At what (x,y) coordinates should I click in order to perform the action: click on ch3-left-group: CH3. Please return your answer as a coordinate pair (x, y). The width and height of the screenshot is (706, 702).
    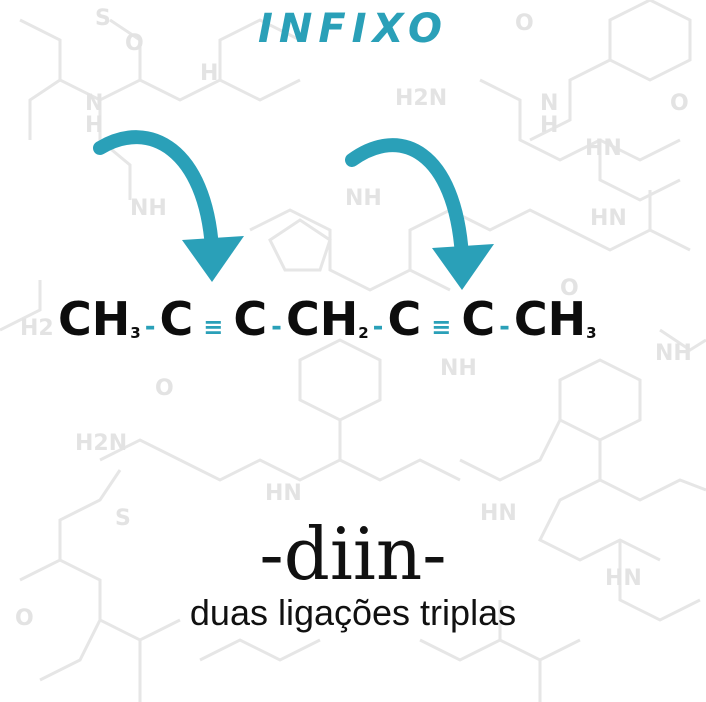
    Looking at the image, I should click on (99, 319).